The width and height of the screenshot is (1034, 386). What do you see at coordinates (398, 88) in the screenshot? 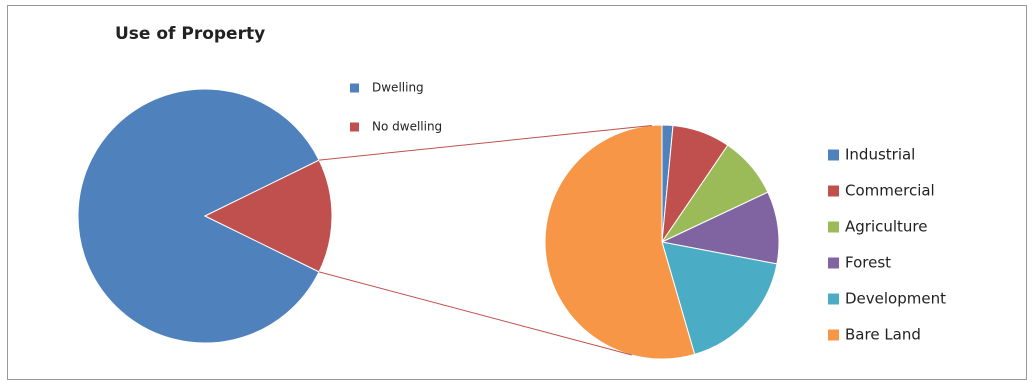
I see `legend-label: Dwelling` at bounding box center [398, 88].